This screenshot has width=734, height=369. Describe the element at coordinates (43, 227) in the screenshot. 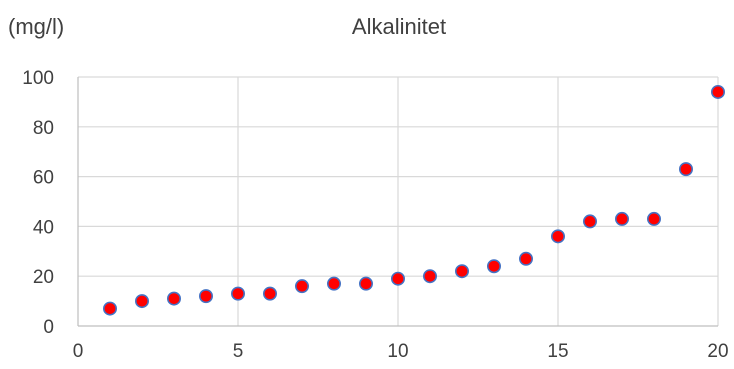

I see `y-tick-label: 40` at that location.